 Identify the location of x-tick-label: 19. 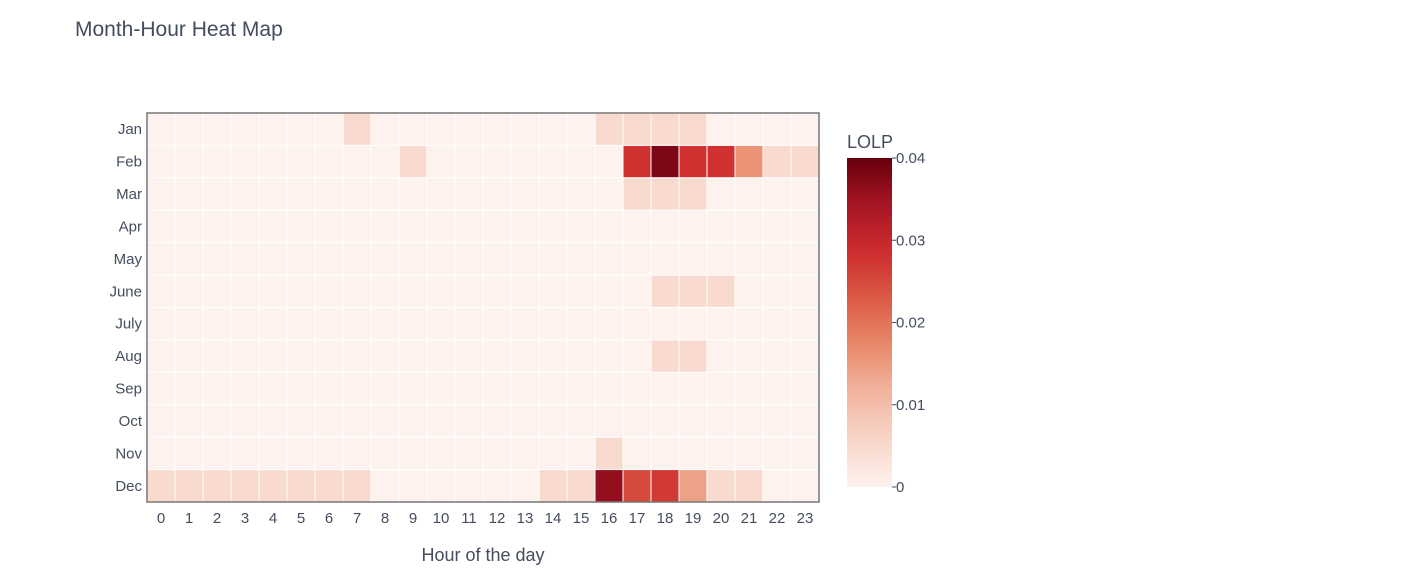
(693, 518).